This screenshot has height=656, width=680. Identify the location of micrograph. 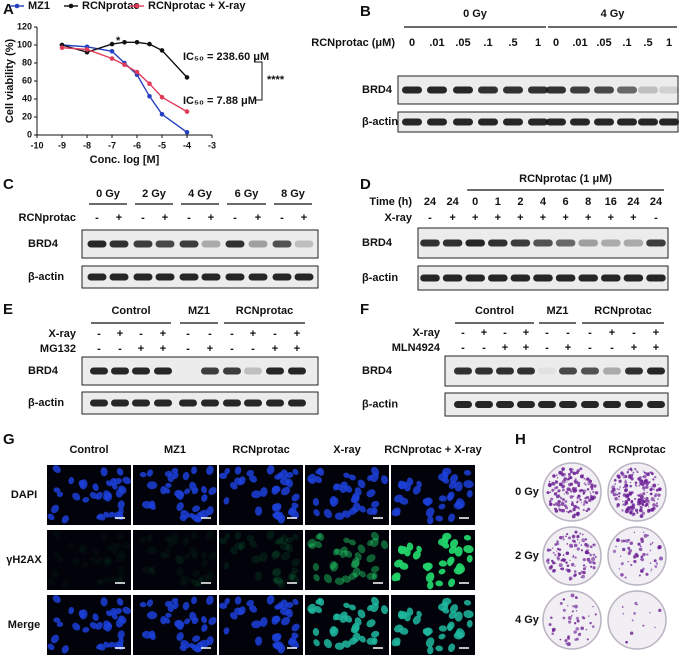
(433, 560).